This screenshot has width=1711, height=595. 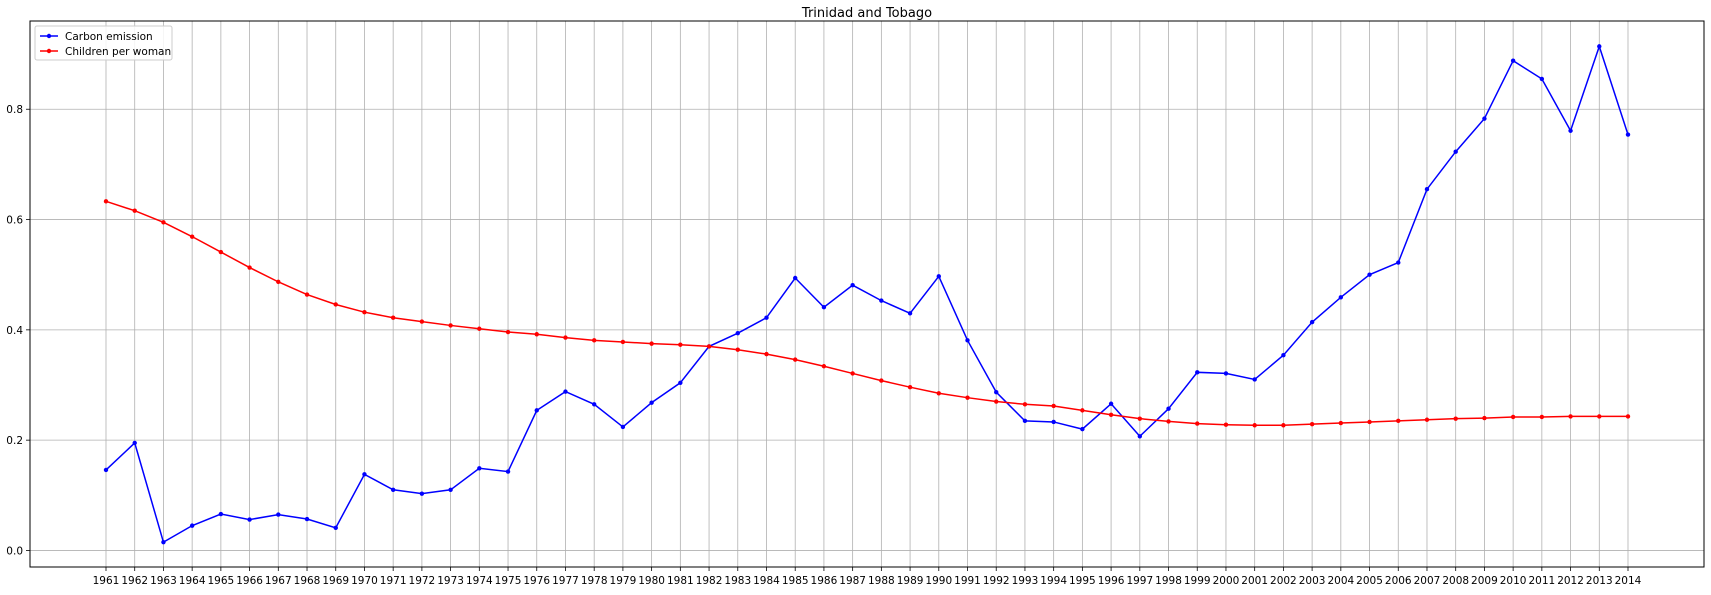 I want to click on legend-box, so click(x=103, y=43).